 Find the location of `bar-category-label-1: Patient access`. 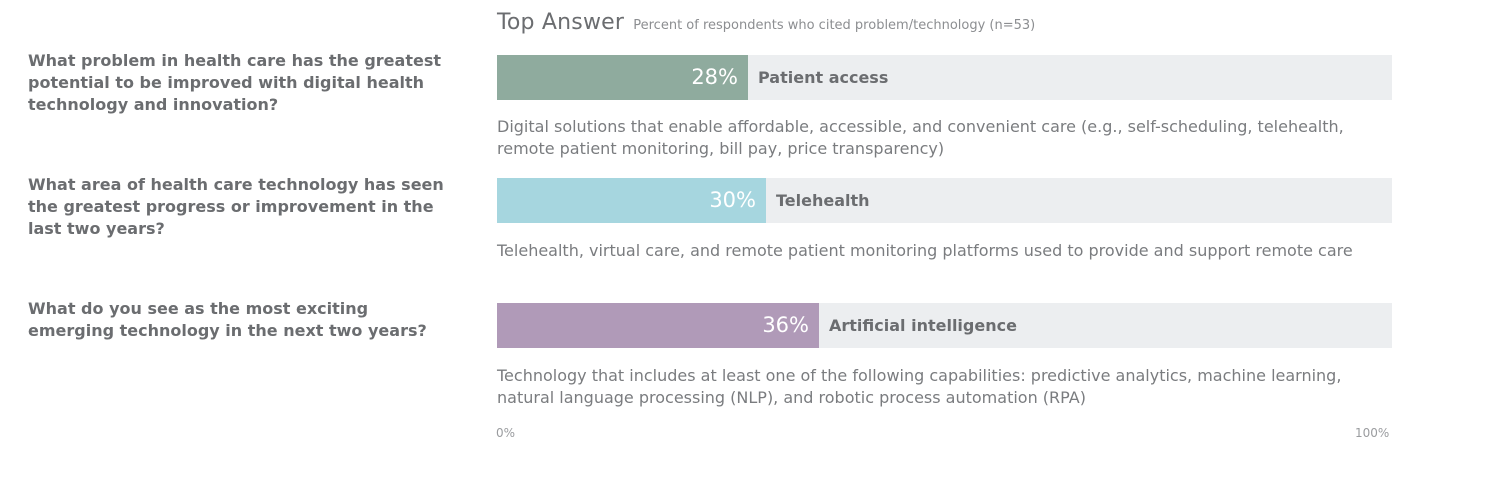

bar-category-label-1: Patient access is located at coordinates (823, 77).